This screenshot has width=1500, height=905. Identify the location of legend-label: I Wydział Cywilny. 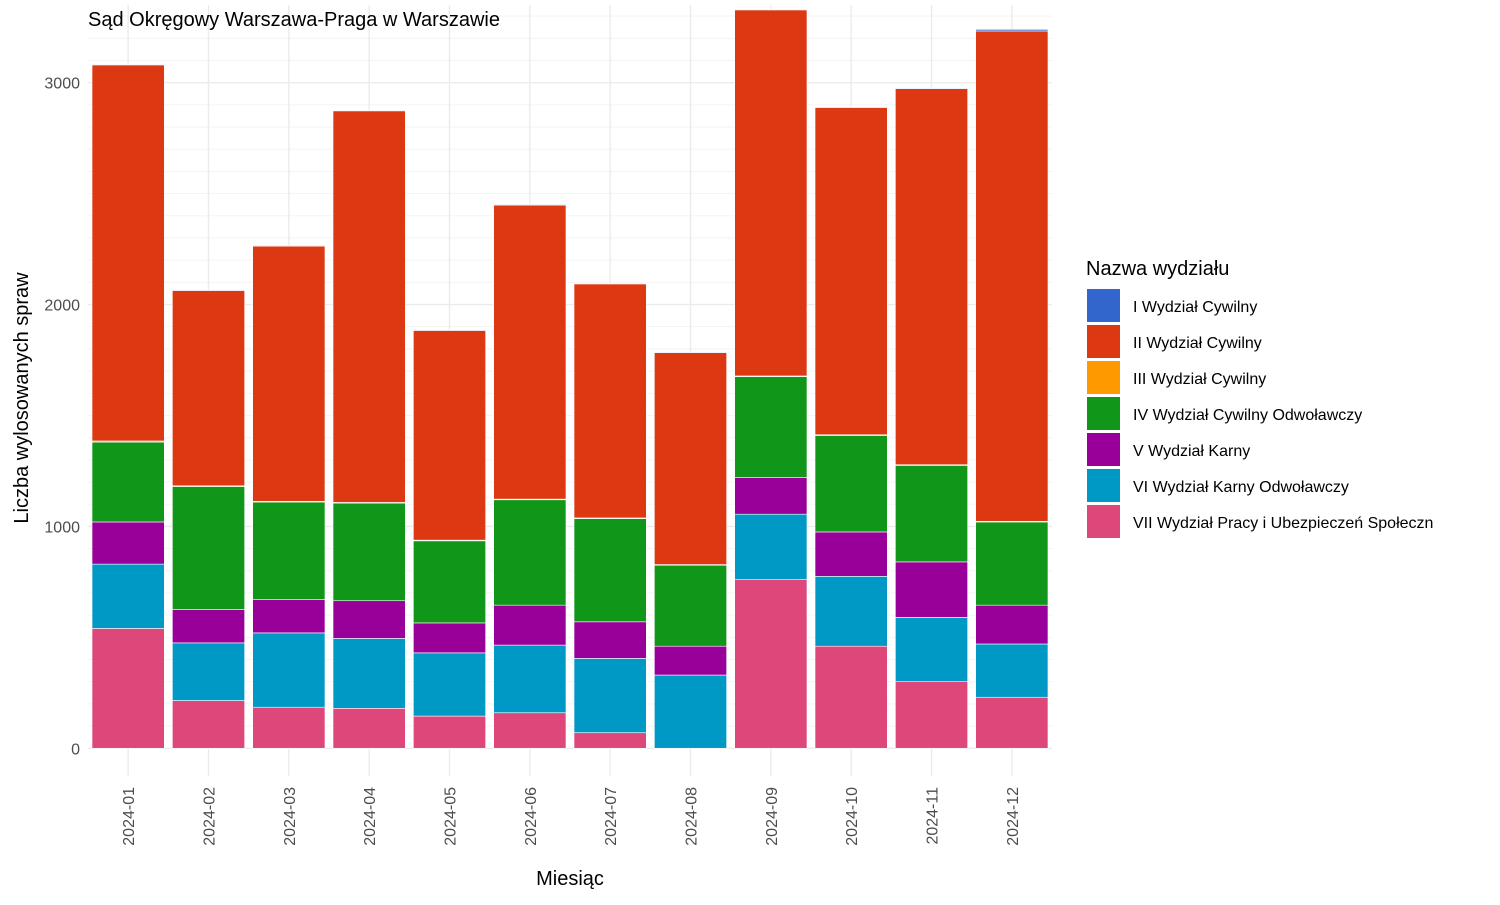
(1195, 307).